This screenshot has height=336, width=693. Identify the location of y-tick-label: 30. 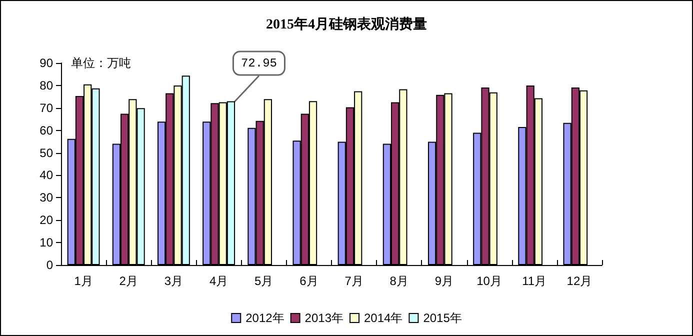
(47, 197).